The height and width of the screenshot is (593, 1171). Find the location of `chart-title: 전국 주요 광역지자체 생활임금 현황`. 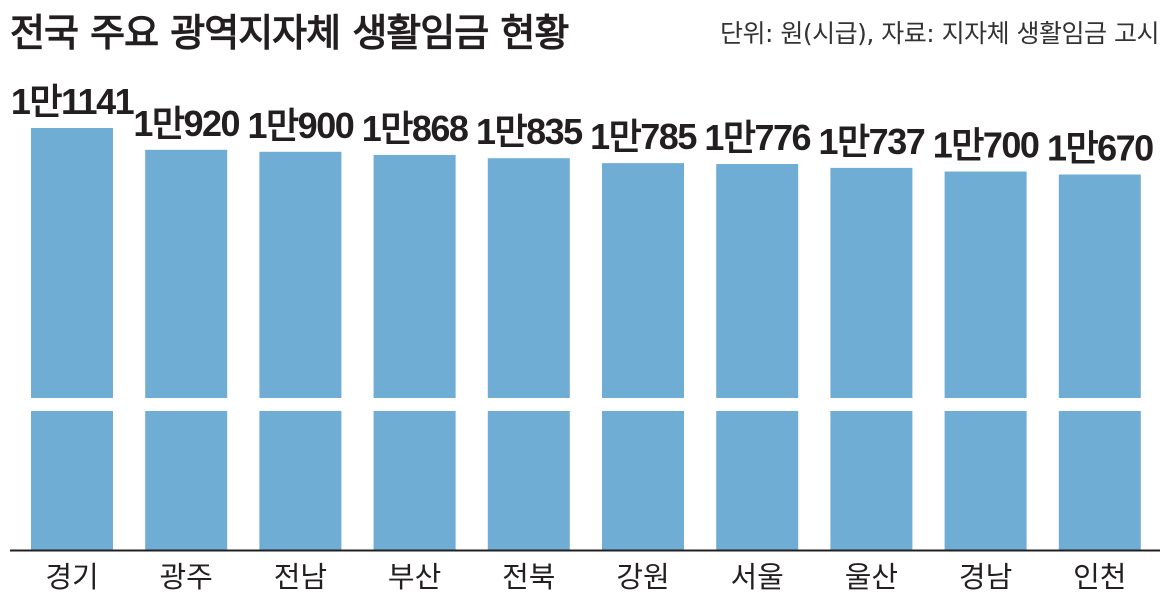

chart-title: 전국 주요 광역지자체 생활임금 현황 is located at coordinates (289, 33).